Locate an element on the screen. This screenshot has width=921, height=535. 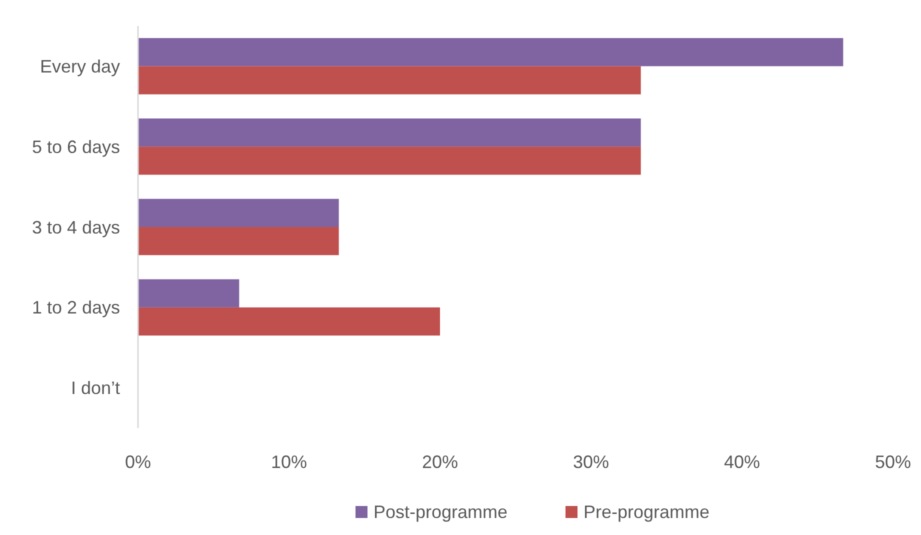
y-tick-label: 3 to 4 days is located at coordinates (76, 227).